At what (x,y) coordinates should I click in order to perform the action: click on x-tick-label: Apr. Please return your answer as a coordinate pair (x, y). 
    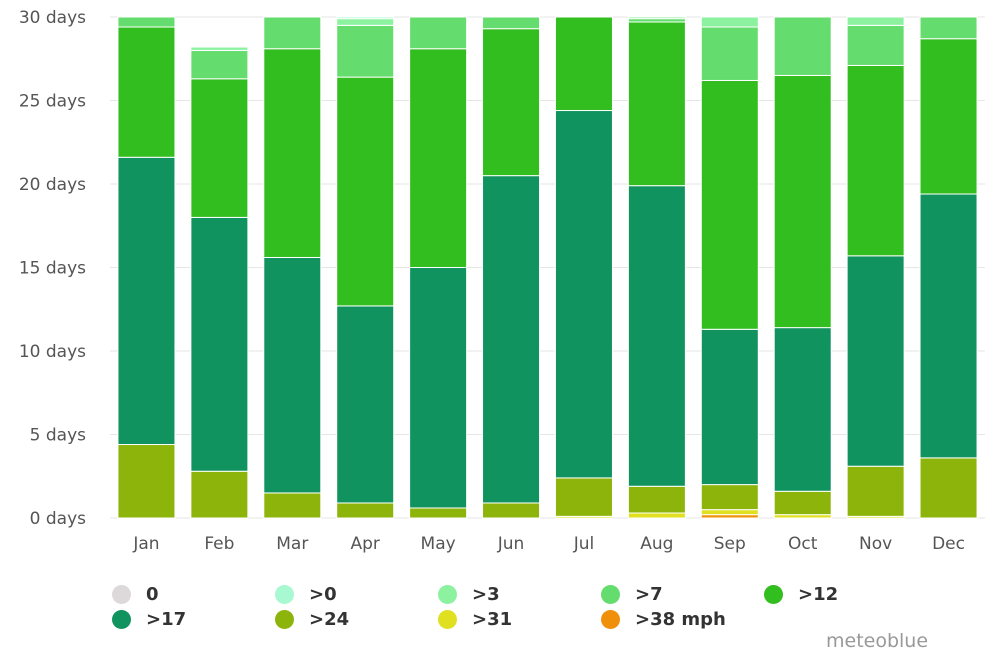
    Looking at the image, I should click on (364, 544).